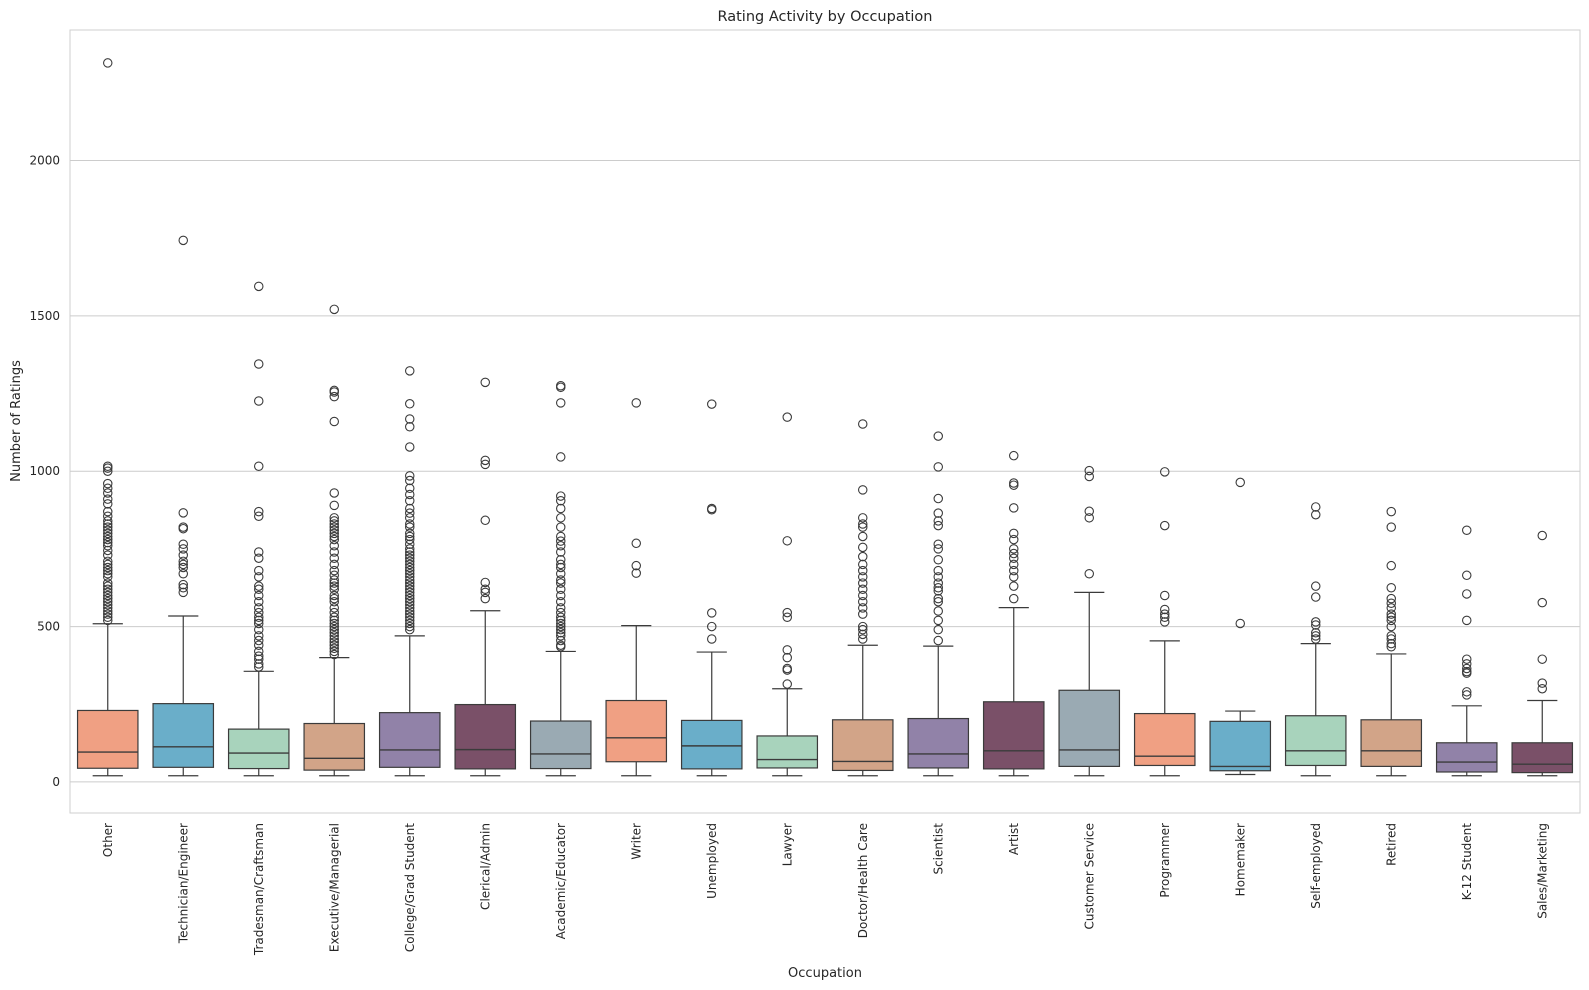 The width and height of the screenshot is (1589, 990). Describe the element at coordinates (863, 880) in the screenshot. I see `x-tick-label: Doctor/Health Care` at that location.